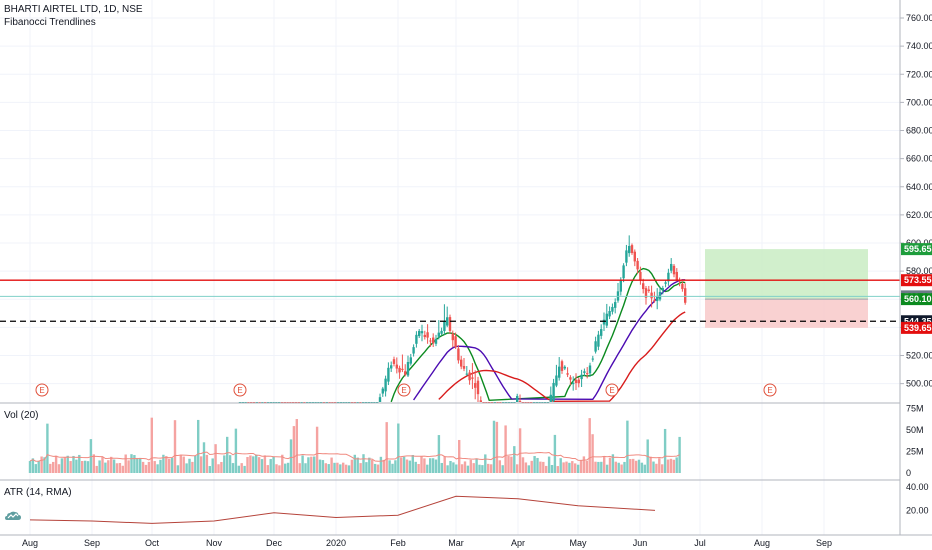  I want to click on horizontal-lines, so click(450, 300).